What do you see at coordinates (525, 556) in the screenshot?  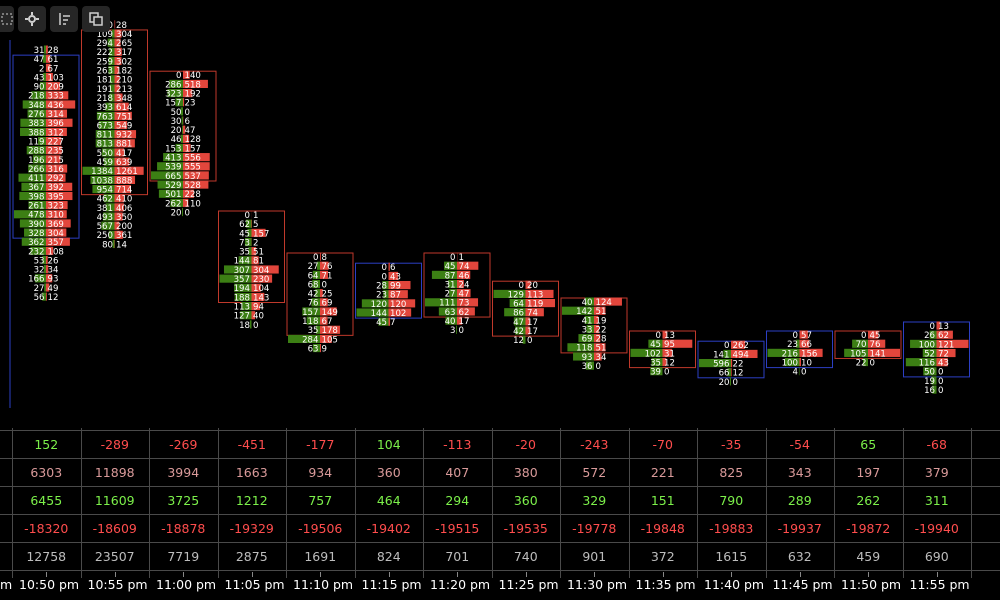 I see `grid-cell-row5: 740` at bounding box center [525, 556].